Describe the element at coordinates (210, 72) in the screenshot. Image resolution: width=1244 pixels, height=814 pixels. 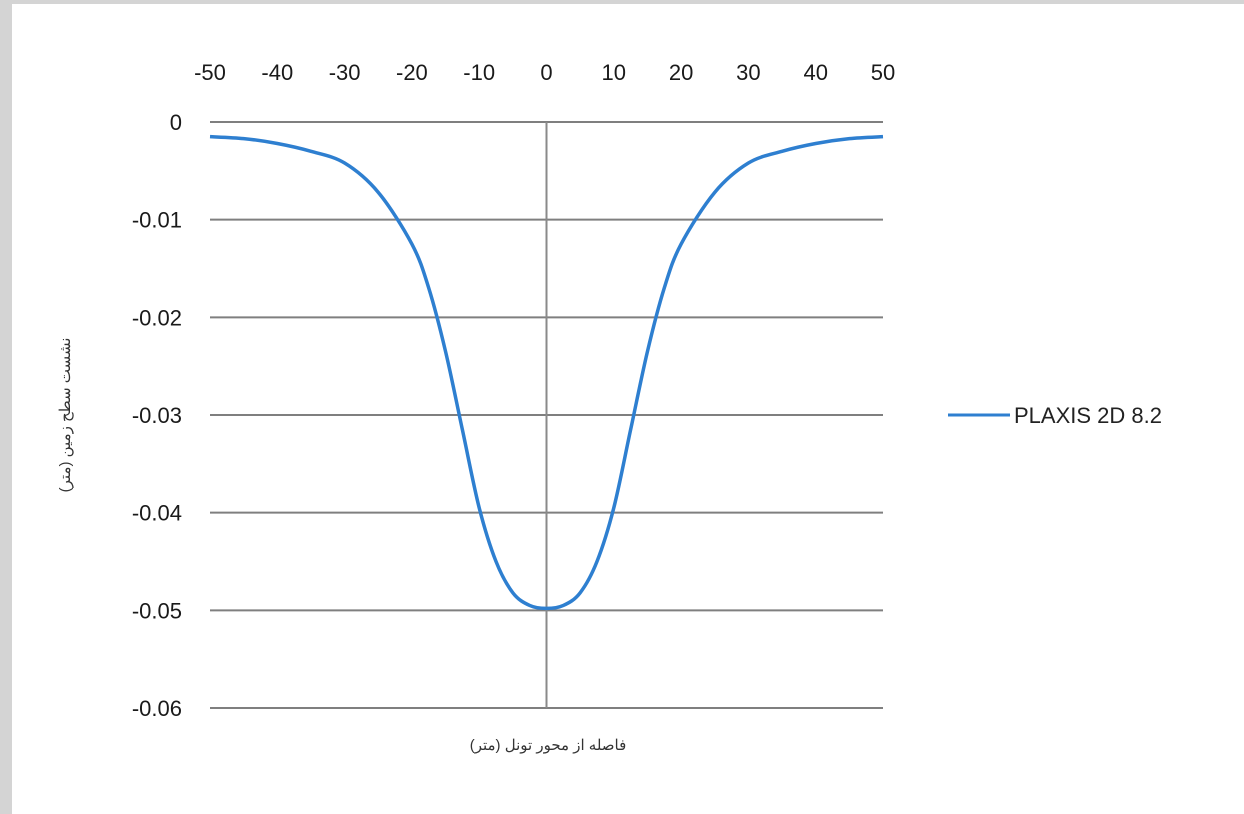
I see `x-tick-label-0: -50` at that location.